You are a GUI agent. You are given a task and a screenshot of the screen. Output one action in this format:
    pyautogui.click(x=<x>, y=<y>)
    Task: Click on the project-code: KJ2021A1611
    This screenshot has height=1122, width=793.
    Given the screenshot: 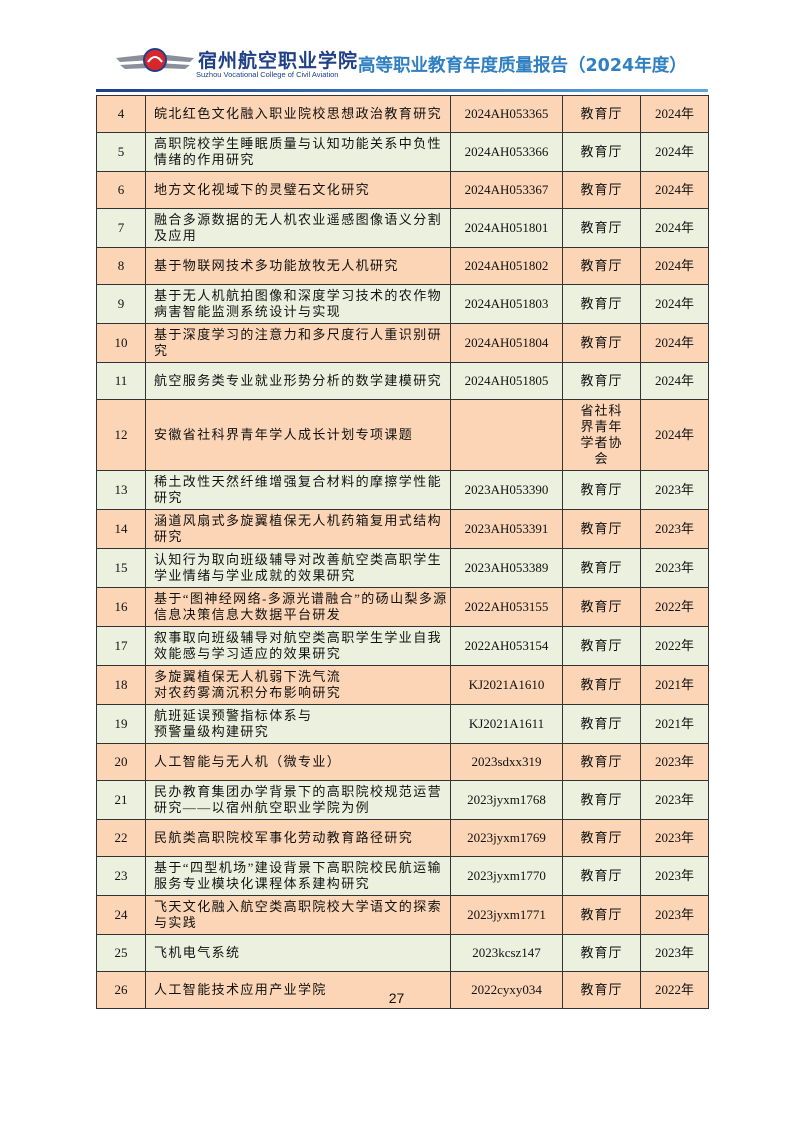 What is the action you would take?
    pyautogui.click(x=506, y=724)
    